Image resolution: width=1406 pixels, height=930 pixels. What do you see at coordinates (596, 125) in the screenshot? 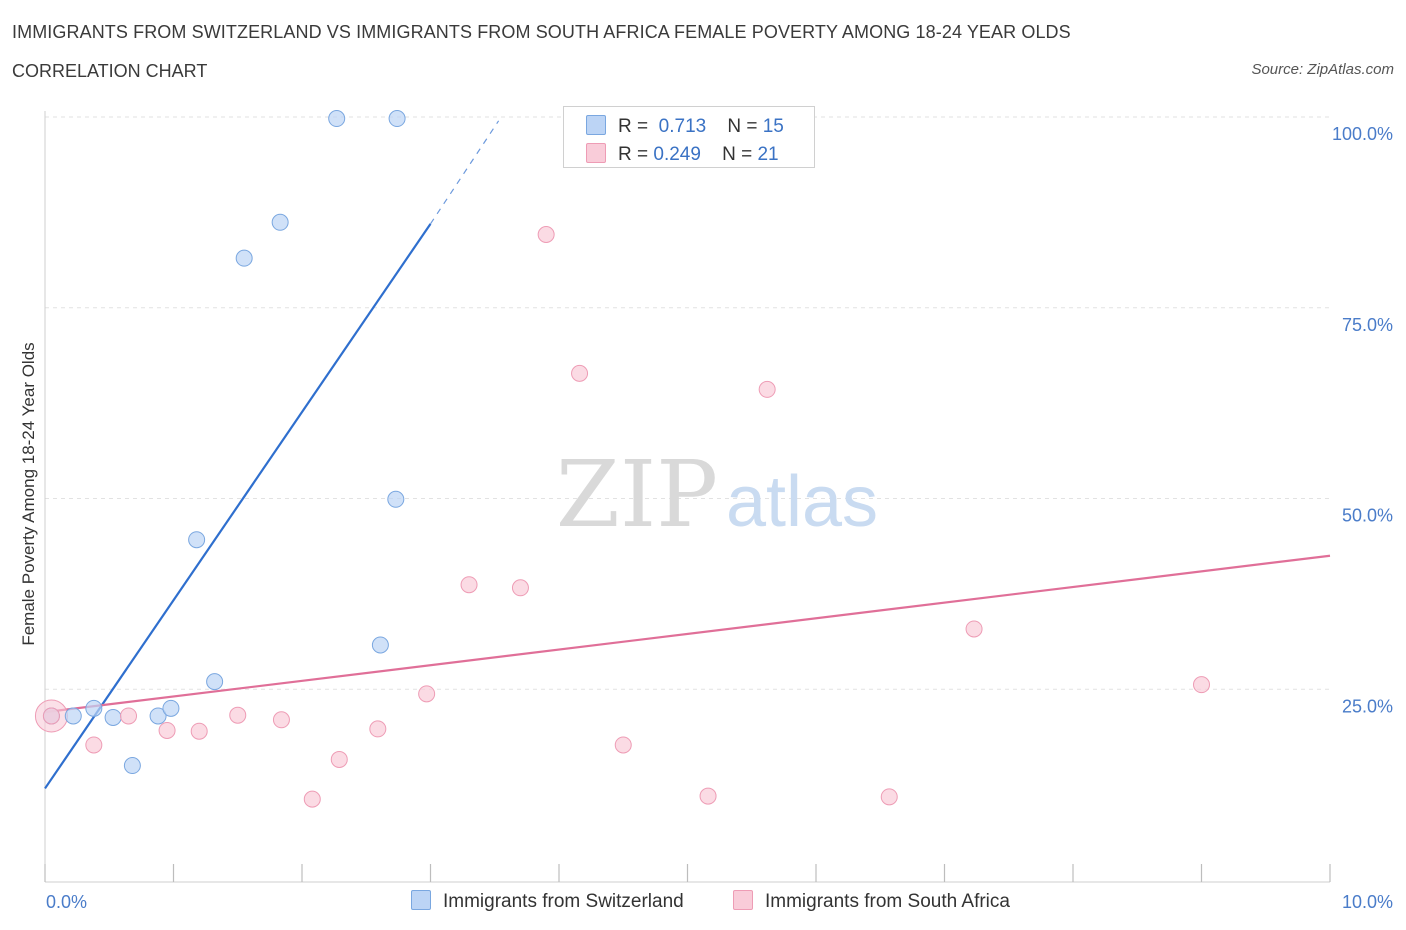
I see `legend-swatch-switzerland` at bounding box center [596, 125].